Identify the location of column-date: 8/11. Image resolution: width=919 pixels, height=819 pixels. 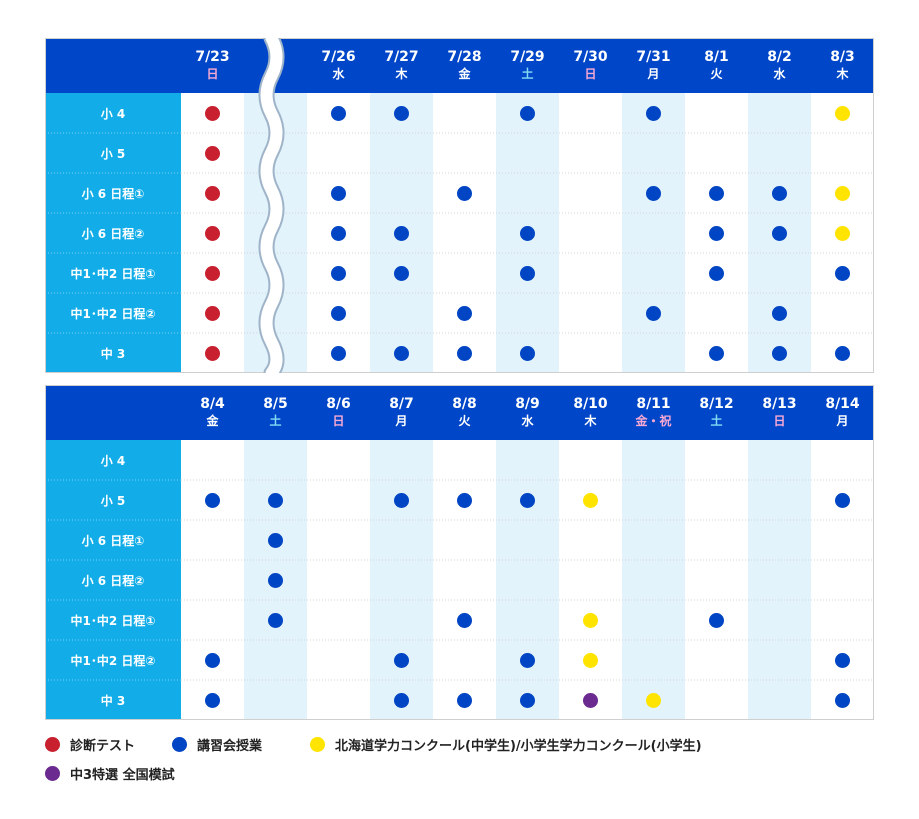
(653, 404).